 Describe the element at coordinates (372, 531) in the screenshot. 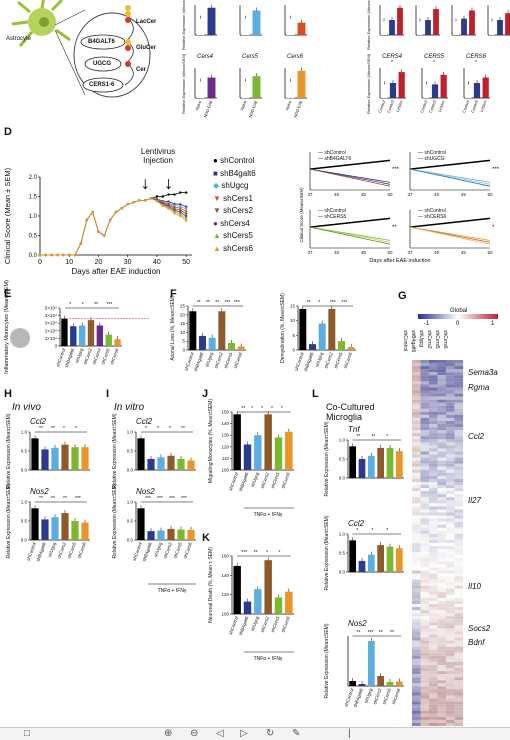

I see `significance-mark: *` at that location.